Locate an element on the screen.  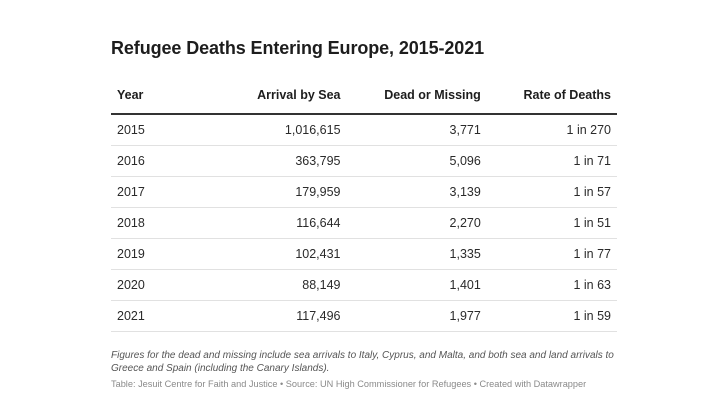
cell-arrival-by-sea: 102,431 is located at coordinates (278, 254).